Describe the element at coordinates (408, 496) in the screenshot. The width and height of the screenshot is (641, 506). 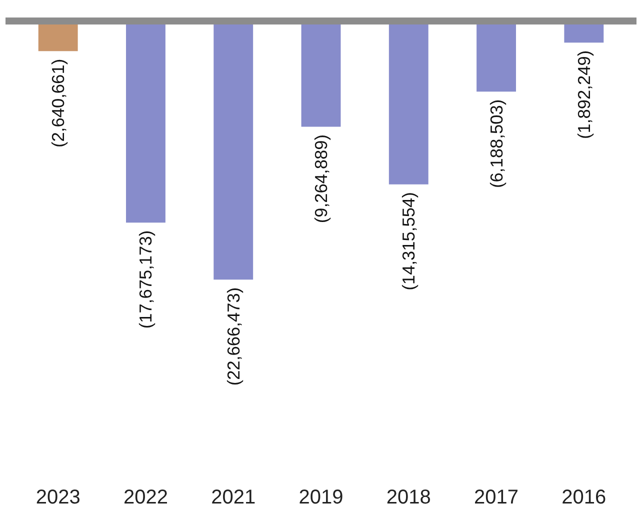
I see `x-tick-label: 2018` at that location.